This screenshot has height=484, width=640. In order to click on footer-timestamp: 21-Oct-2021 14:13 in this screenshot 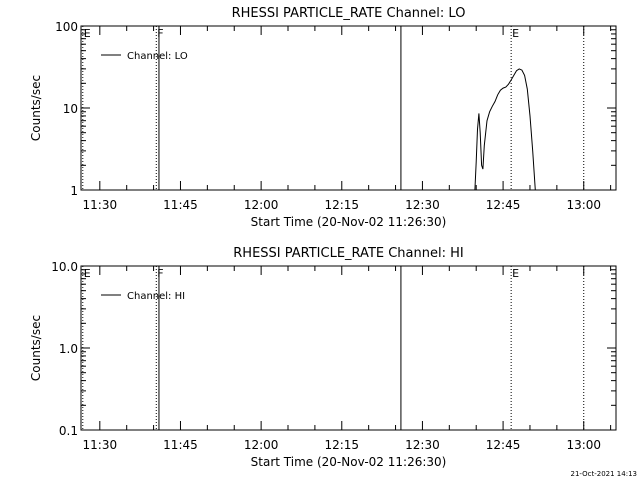, I will do `click(604, 474)`.